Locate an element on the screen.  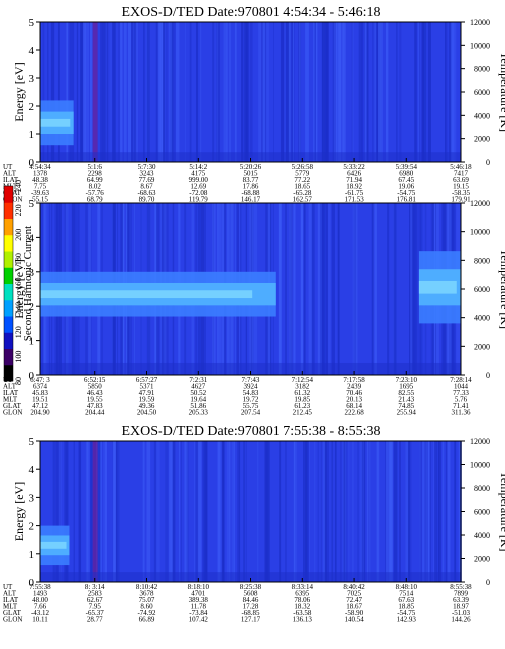
table-cell: 45.83 is located at coordinates (40, 393).